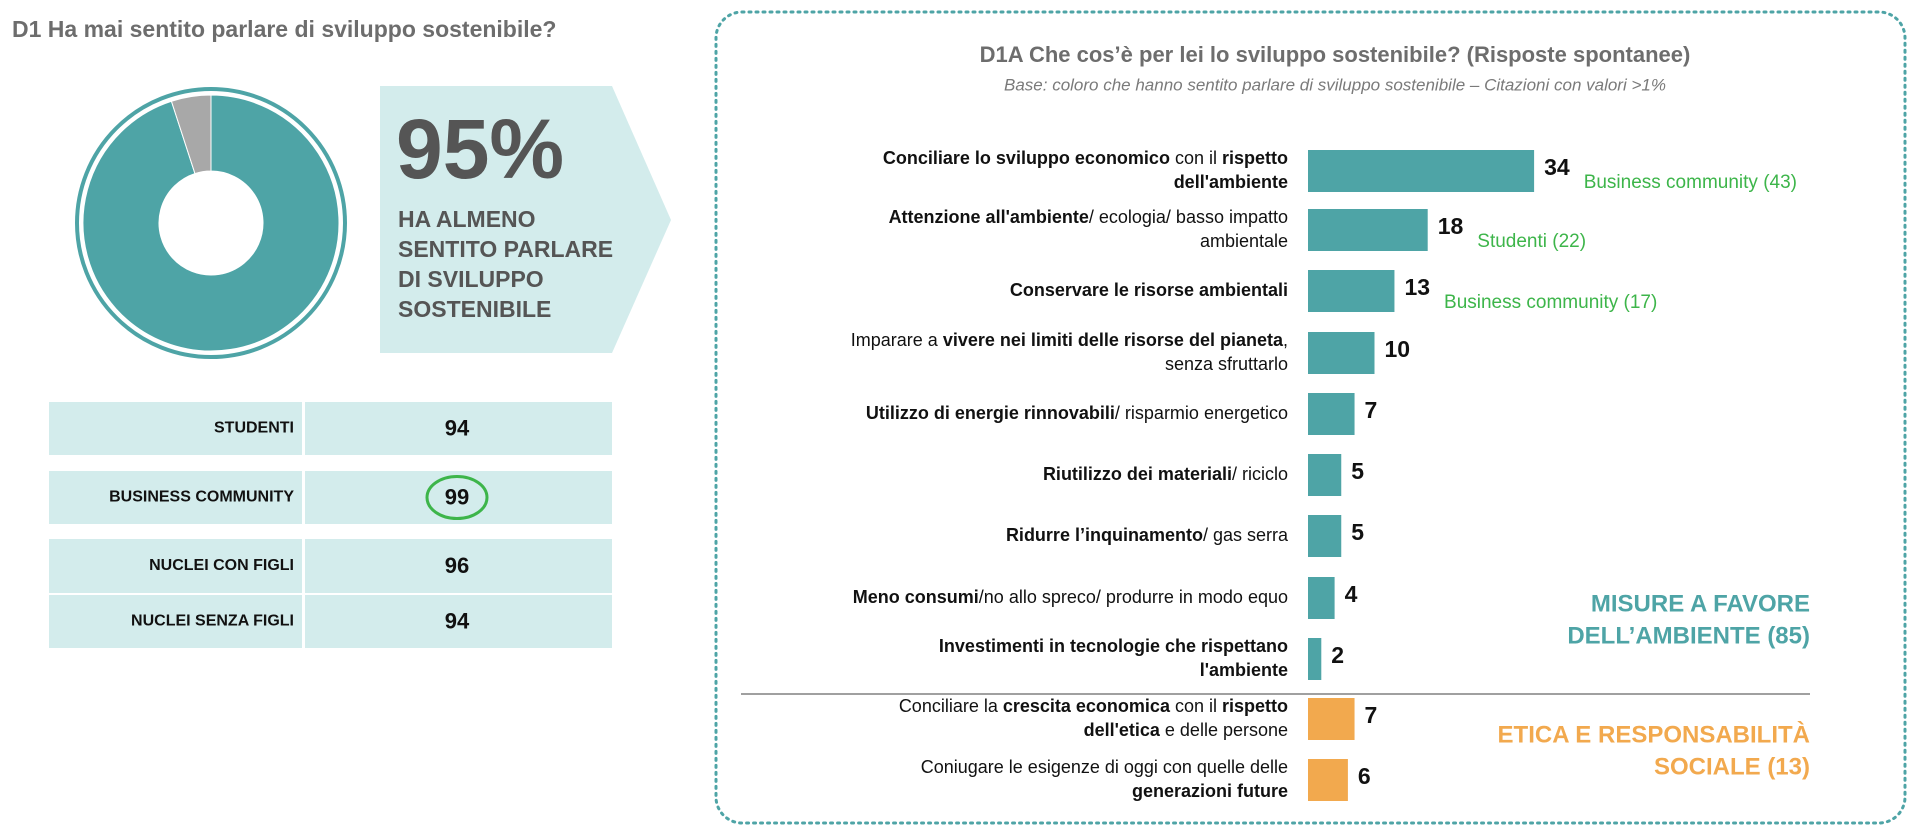 The width and height of the screenshot is (1920, 840). What do you see at coordinates (1137, 474) in the screenshot?
I see `label-part: Riutilizzo dei materiali` at bounding box center [1137, 474].